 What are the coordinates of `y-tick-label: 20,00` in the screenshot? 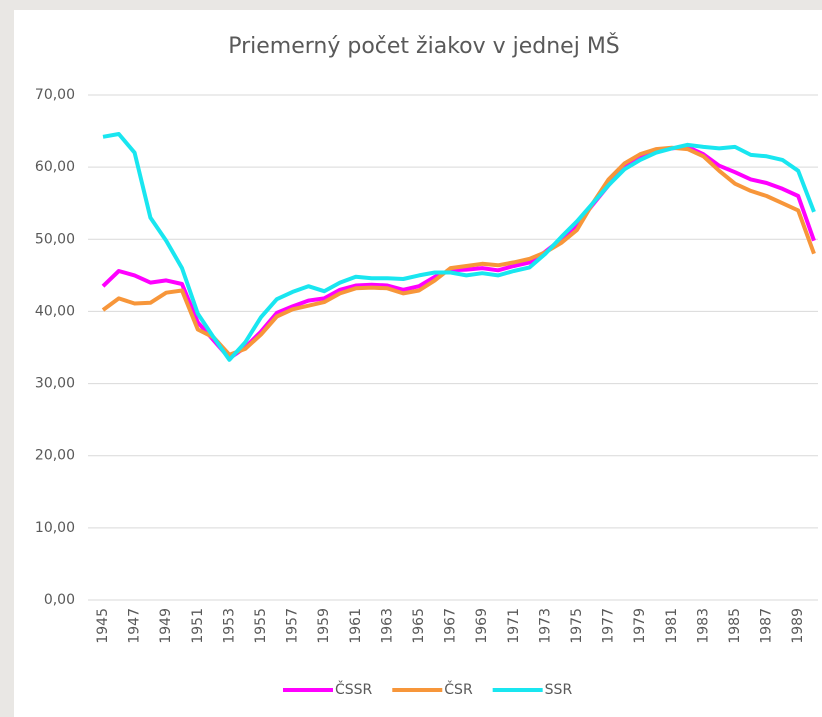 It's located at (55, 456).